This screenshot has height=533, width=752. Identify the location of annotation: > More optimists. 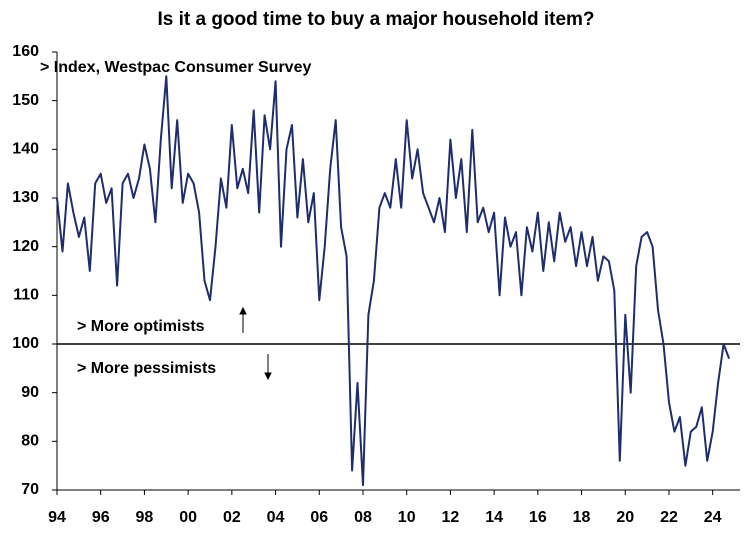
(141, 326).